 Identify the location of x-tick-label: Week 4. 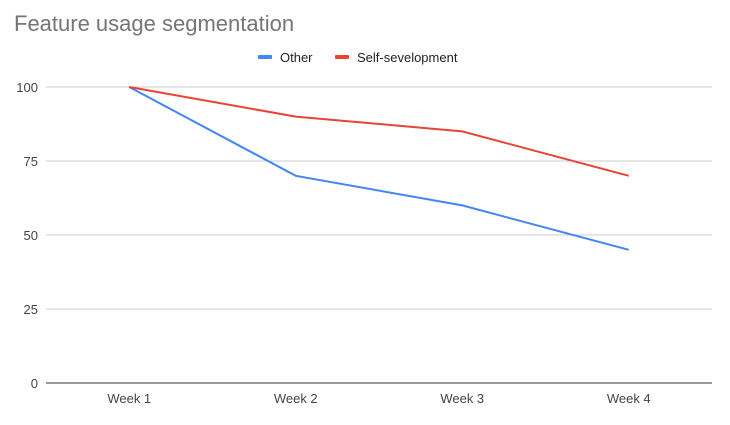
(629, 398).